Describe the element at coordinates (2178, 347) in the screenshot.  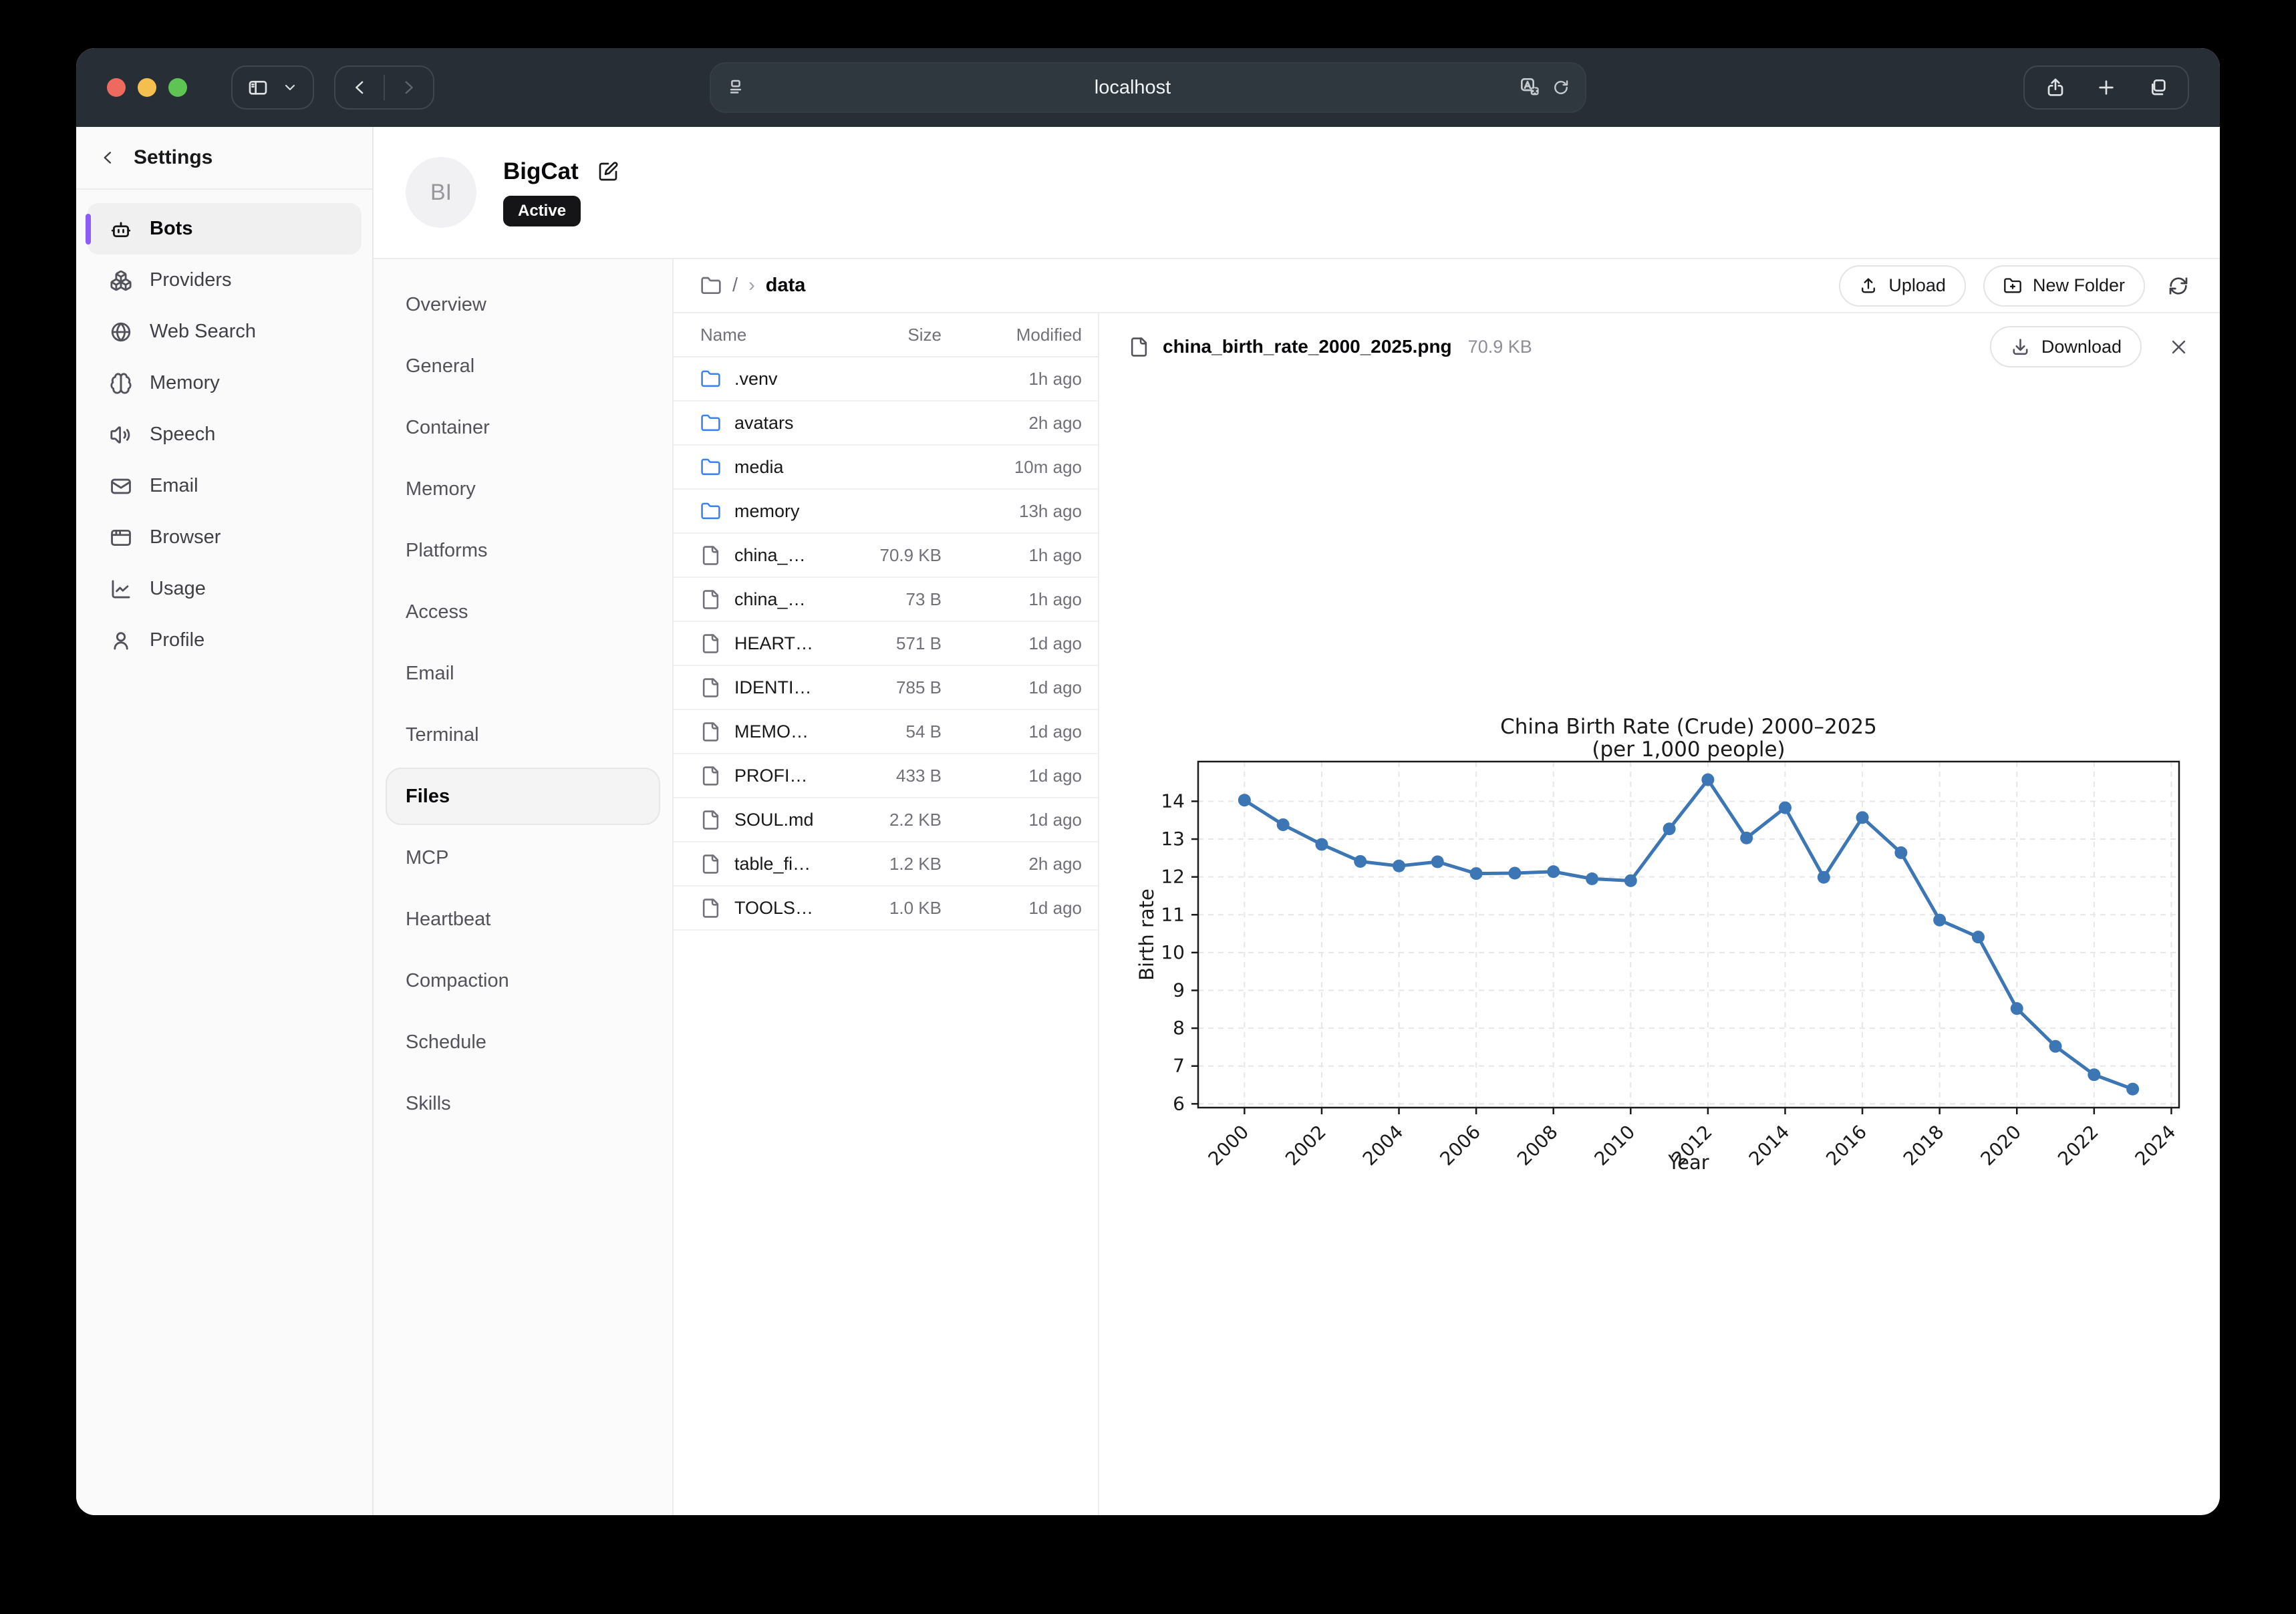
I see `close-preview-icon` at that location.